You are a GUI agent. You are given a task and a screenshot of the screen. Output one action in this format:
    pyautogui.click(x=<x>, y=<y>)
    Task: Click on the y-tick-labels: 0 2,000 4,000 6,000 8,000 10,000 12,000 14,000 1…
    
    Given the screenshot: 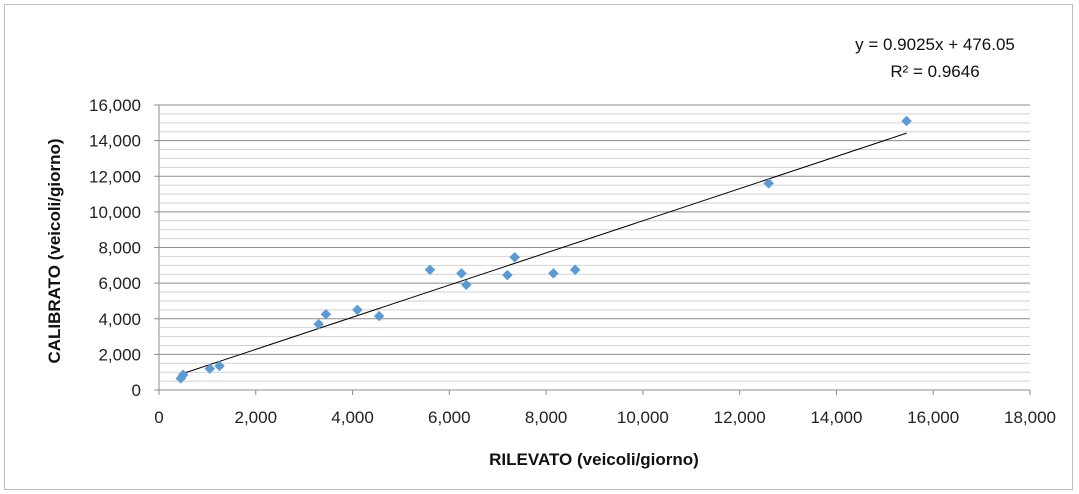 What is the action you would take?
    pyautogui.click(x=124, y=248)
    